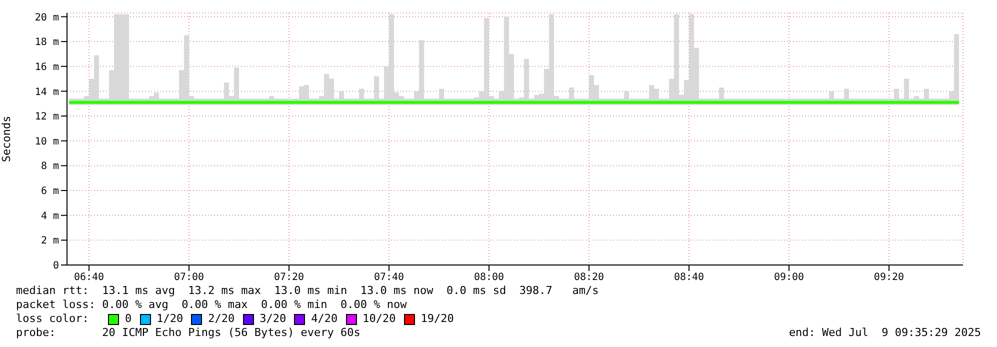  I want to click on x-tick-label: 09:00, so click(789, 278).